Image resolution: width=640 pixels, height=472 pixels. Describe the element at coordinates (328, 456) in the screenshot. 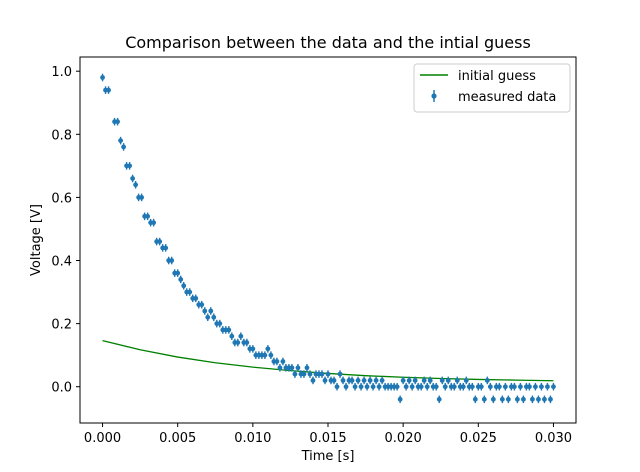

I see `x-axis-label: Time [s]` at that location.